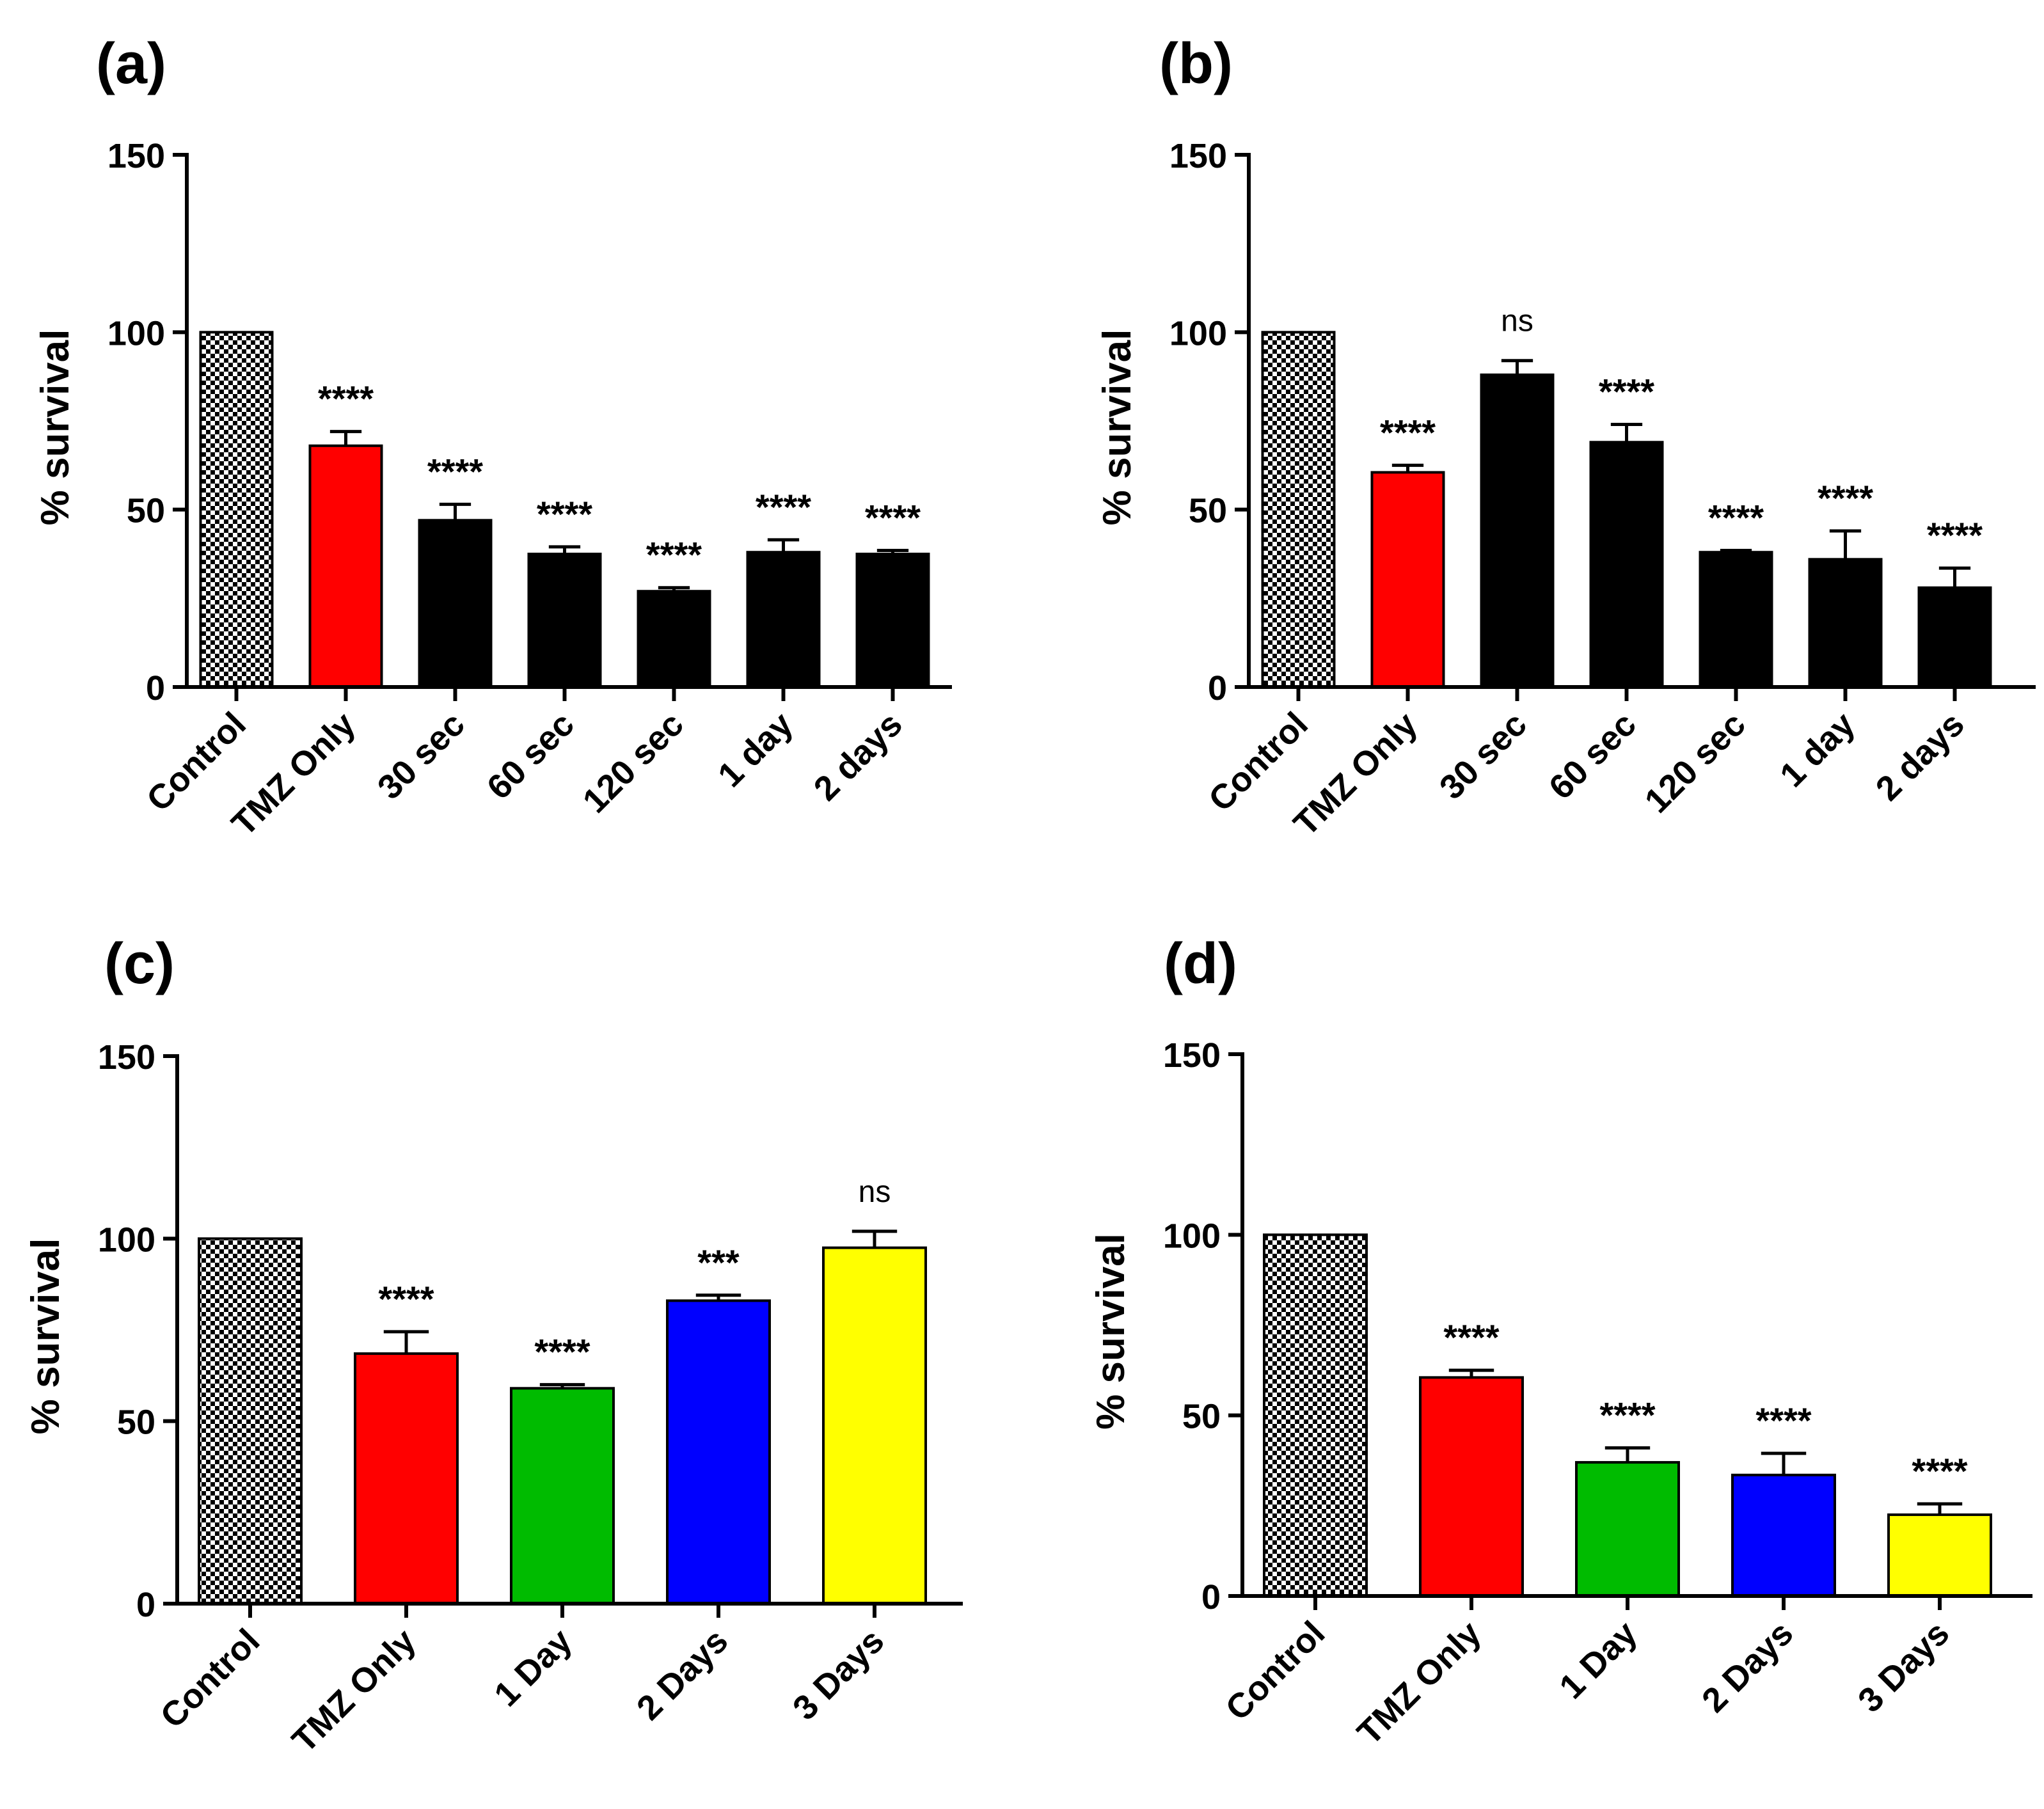 The image size is (2044, 1809). What do you see at coordinates (139, 964) in the screenshot?
I see `panel-label-c: (c)` at bounding box center [139, 964].